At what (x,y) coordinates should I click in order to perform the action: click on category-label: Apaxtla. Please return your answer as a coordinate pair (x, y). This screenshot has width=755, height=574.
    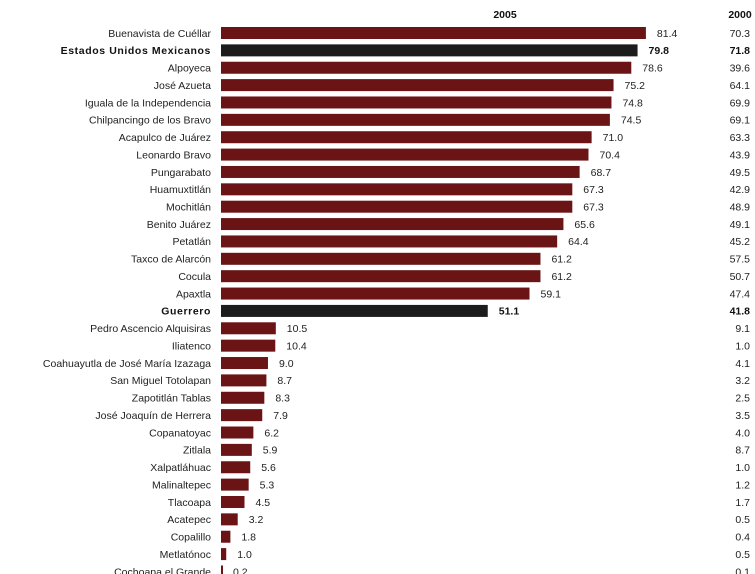
    Looking at the image, I should click on (193, 294).